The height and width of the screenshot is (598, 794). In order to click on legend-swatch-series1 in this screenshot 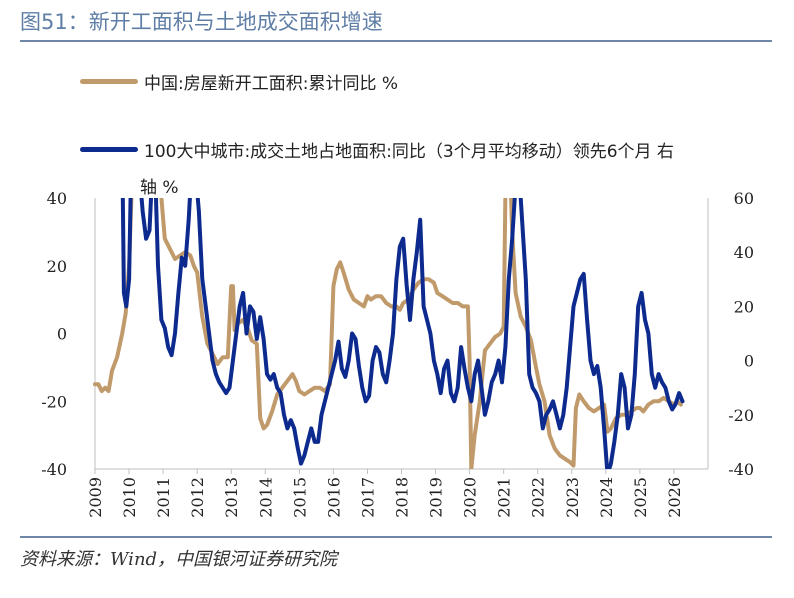, I will do `click(109, 81)`.